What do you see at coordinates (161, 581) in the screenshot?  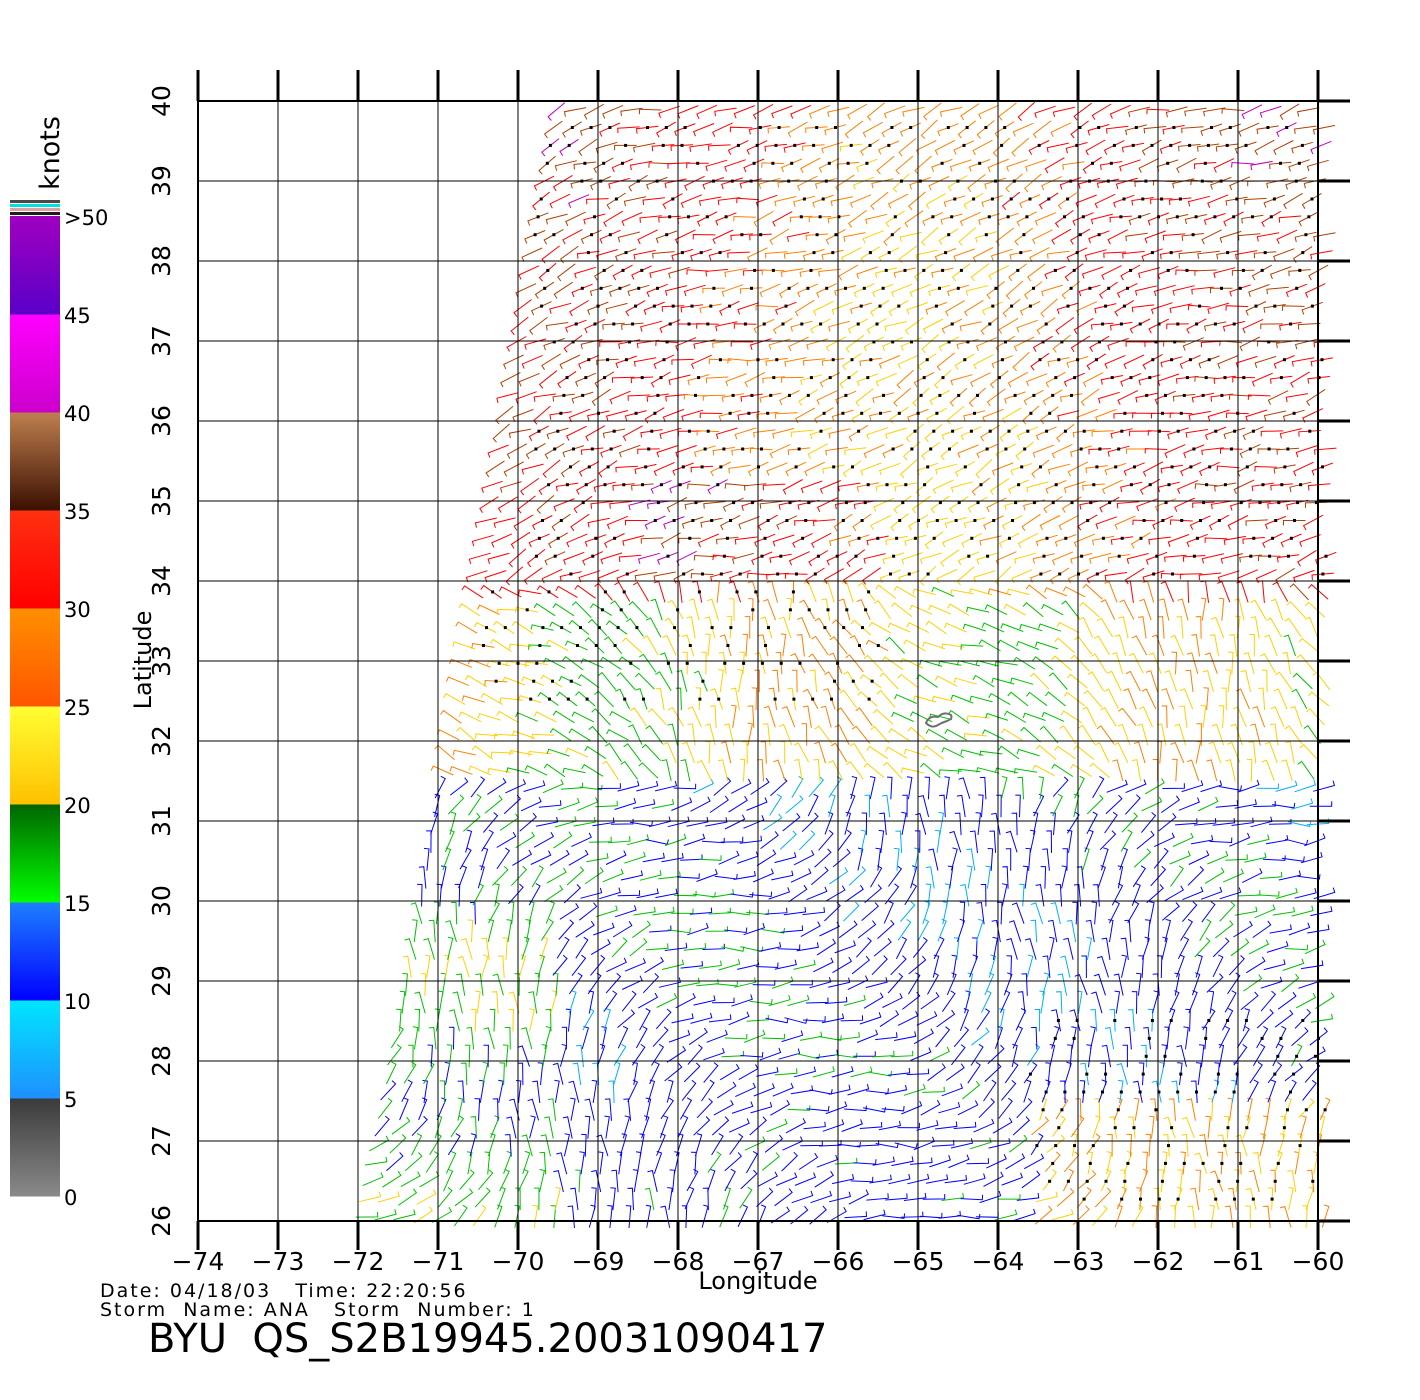 I see `y-tick-label: 34` at bounding box center [161, 581].